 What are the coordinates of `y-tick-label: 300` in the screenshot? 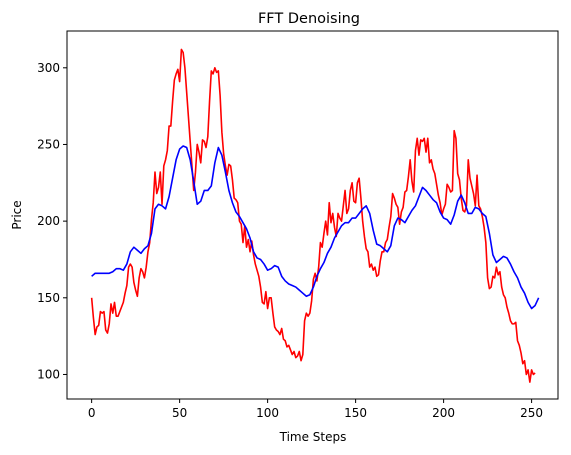 It's located at (48, 68).